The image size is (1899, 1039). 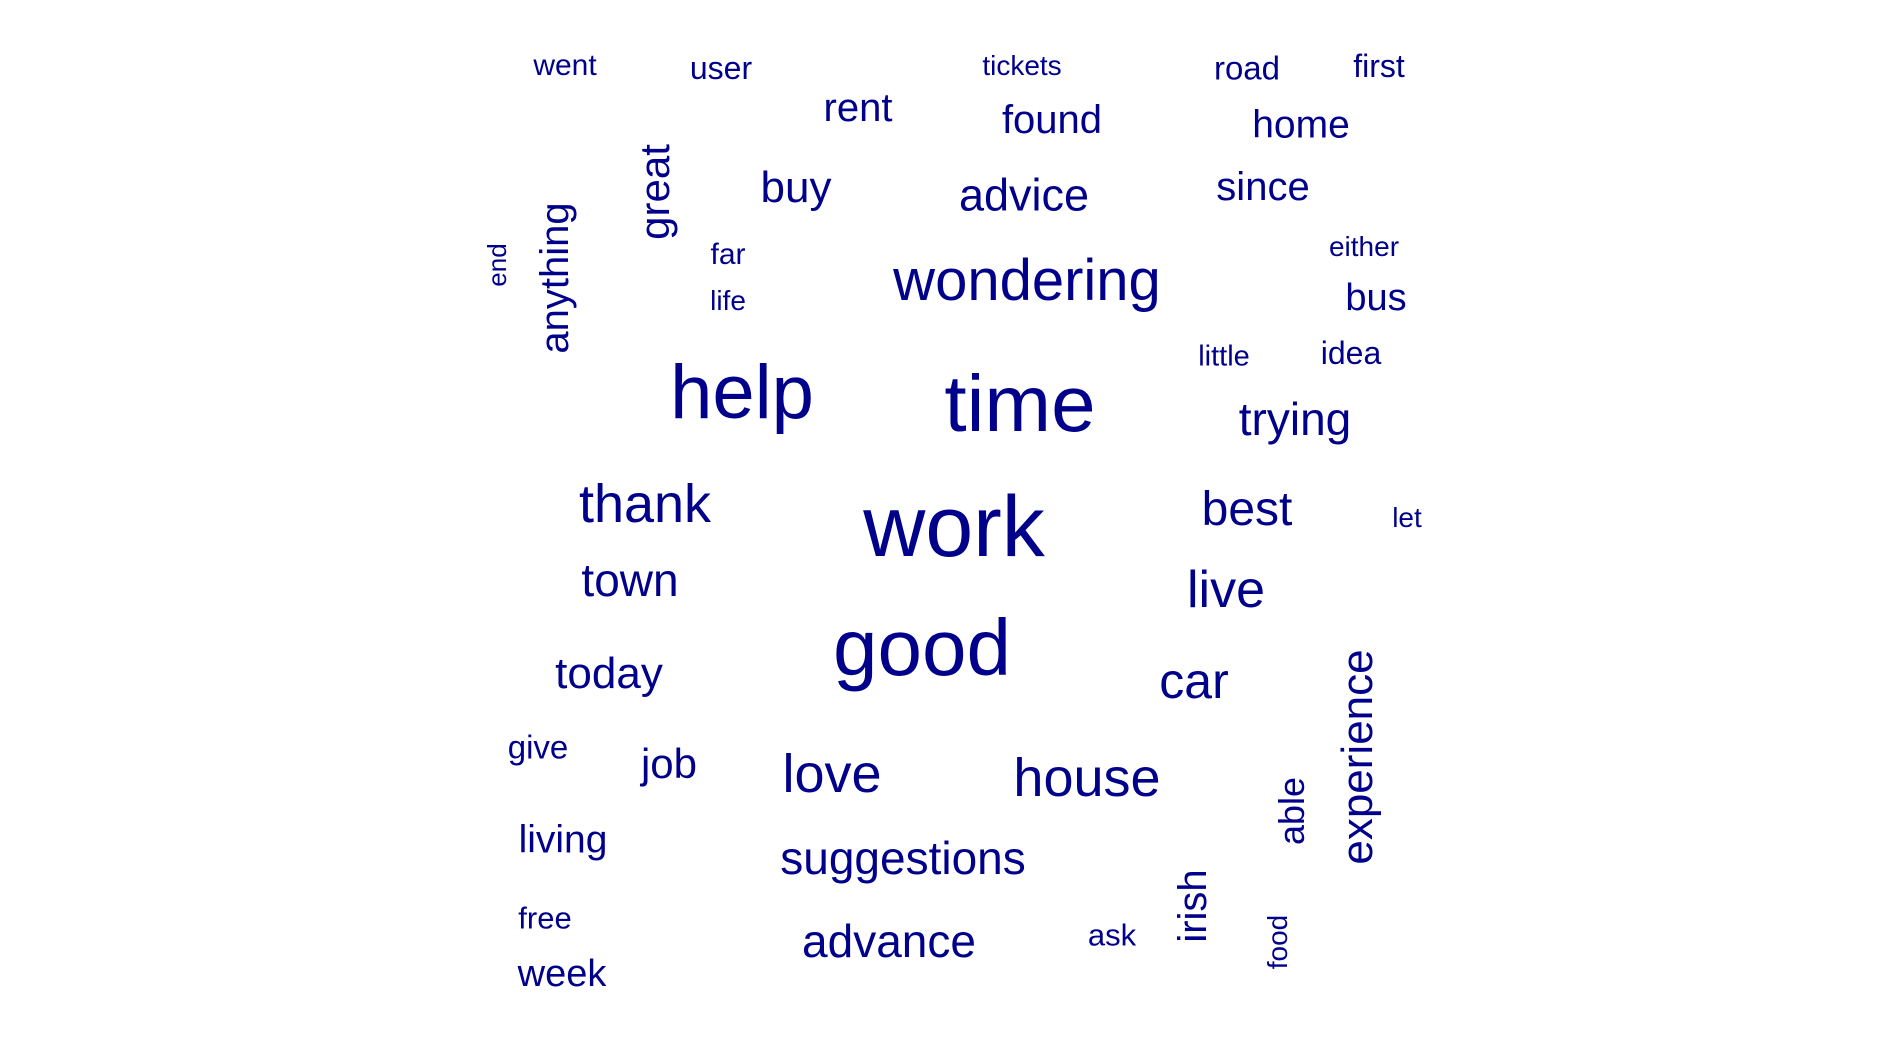 I want to click on word-wondering: wondering, so click(x=1027, y=280).